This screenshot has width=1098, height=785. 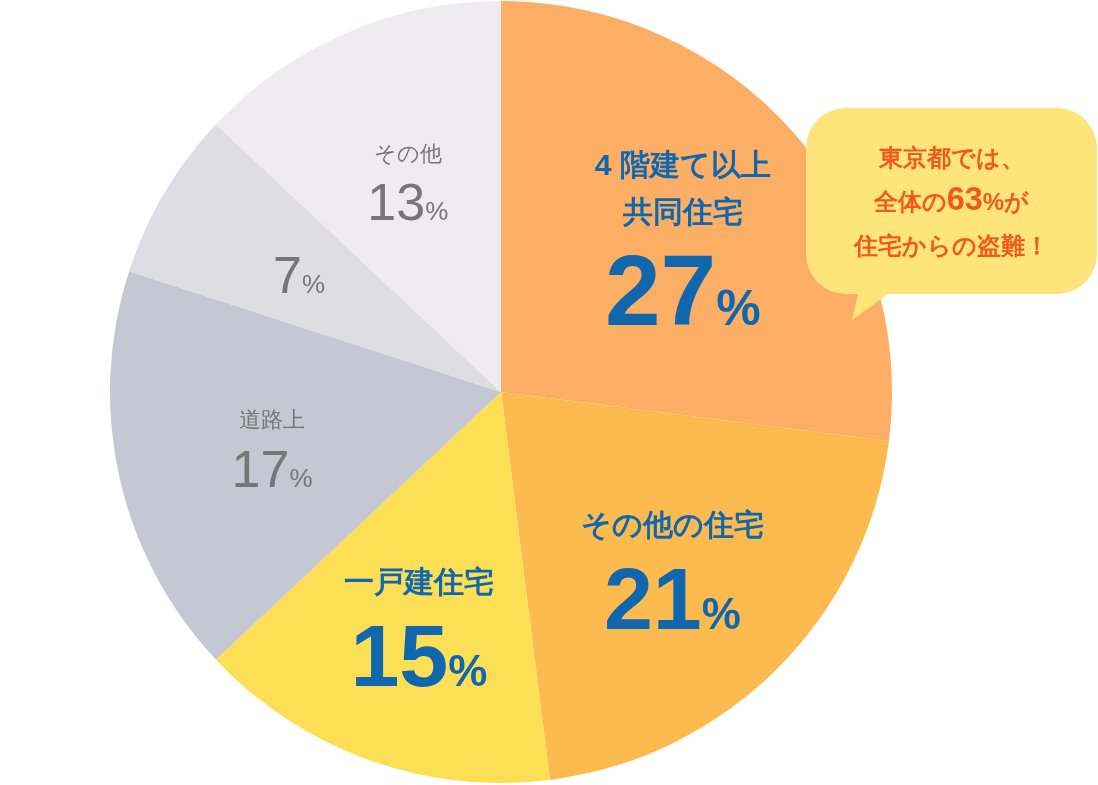 What do you see at coordinates (272, 420) in the screenshot?
I see `slice-label: 道路上` at bounding box center [272, 420].